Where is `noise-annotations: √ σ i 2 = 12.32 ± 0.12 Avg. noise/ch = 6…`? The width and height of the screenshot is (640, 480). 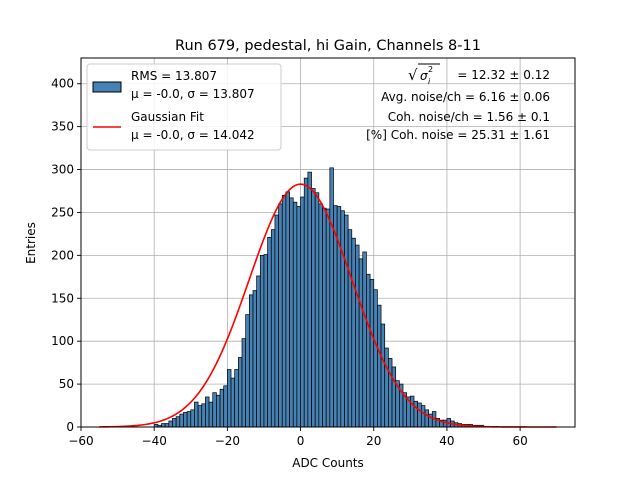 noise-annotations: √ σ i 2 = 12.32 ± 0.12 Avg. noise/ch = 6… is located at coordinates (458, 102).